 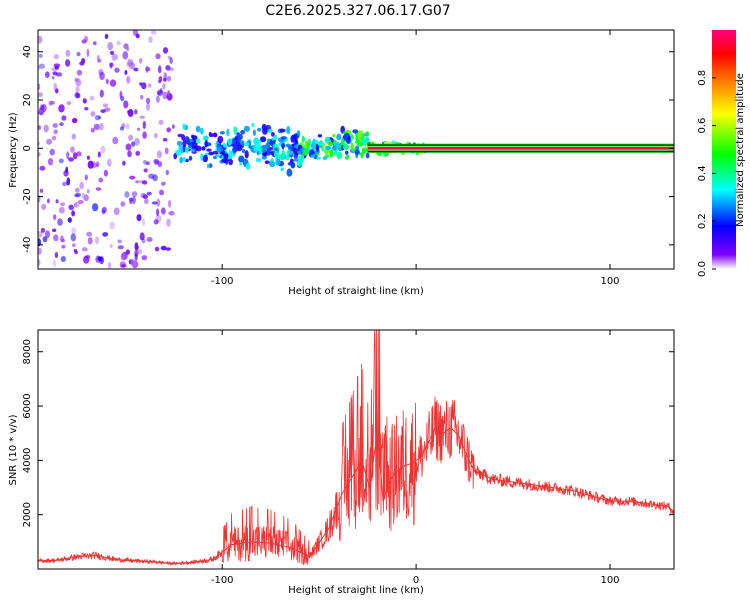 What do you see at coordinates (27, 51) in the screenshot?
I see `y-tick-label: 40` at bounding box center [27, 51].